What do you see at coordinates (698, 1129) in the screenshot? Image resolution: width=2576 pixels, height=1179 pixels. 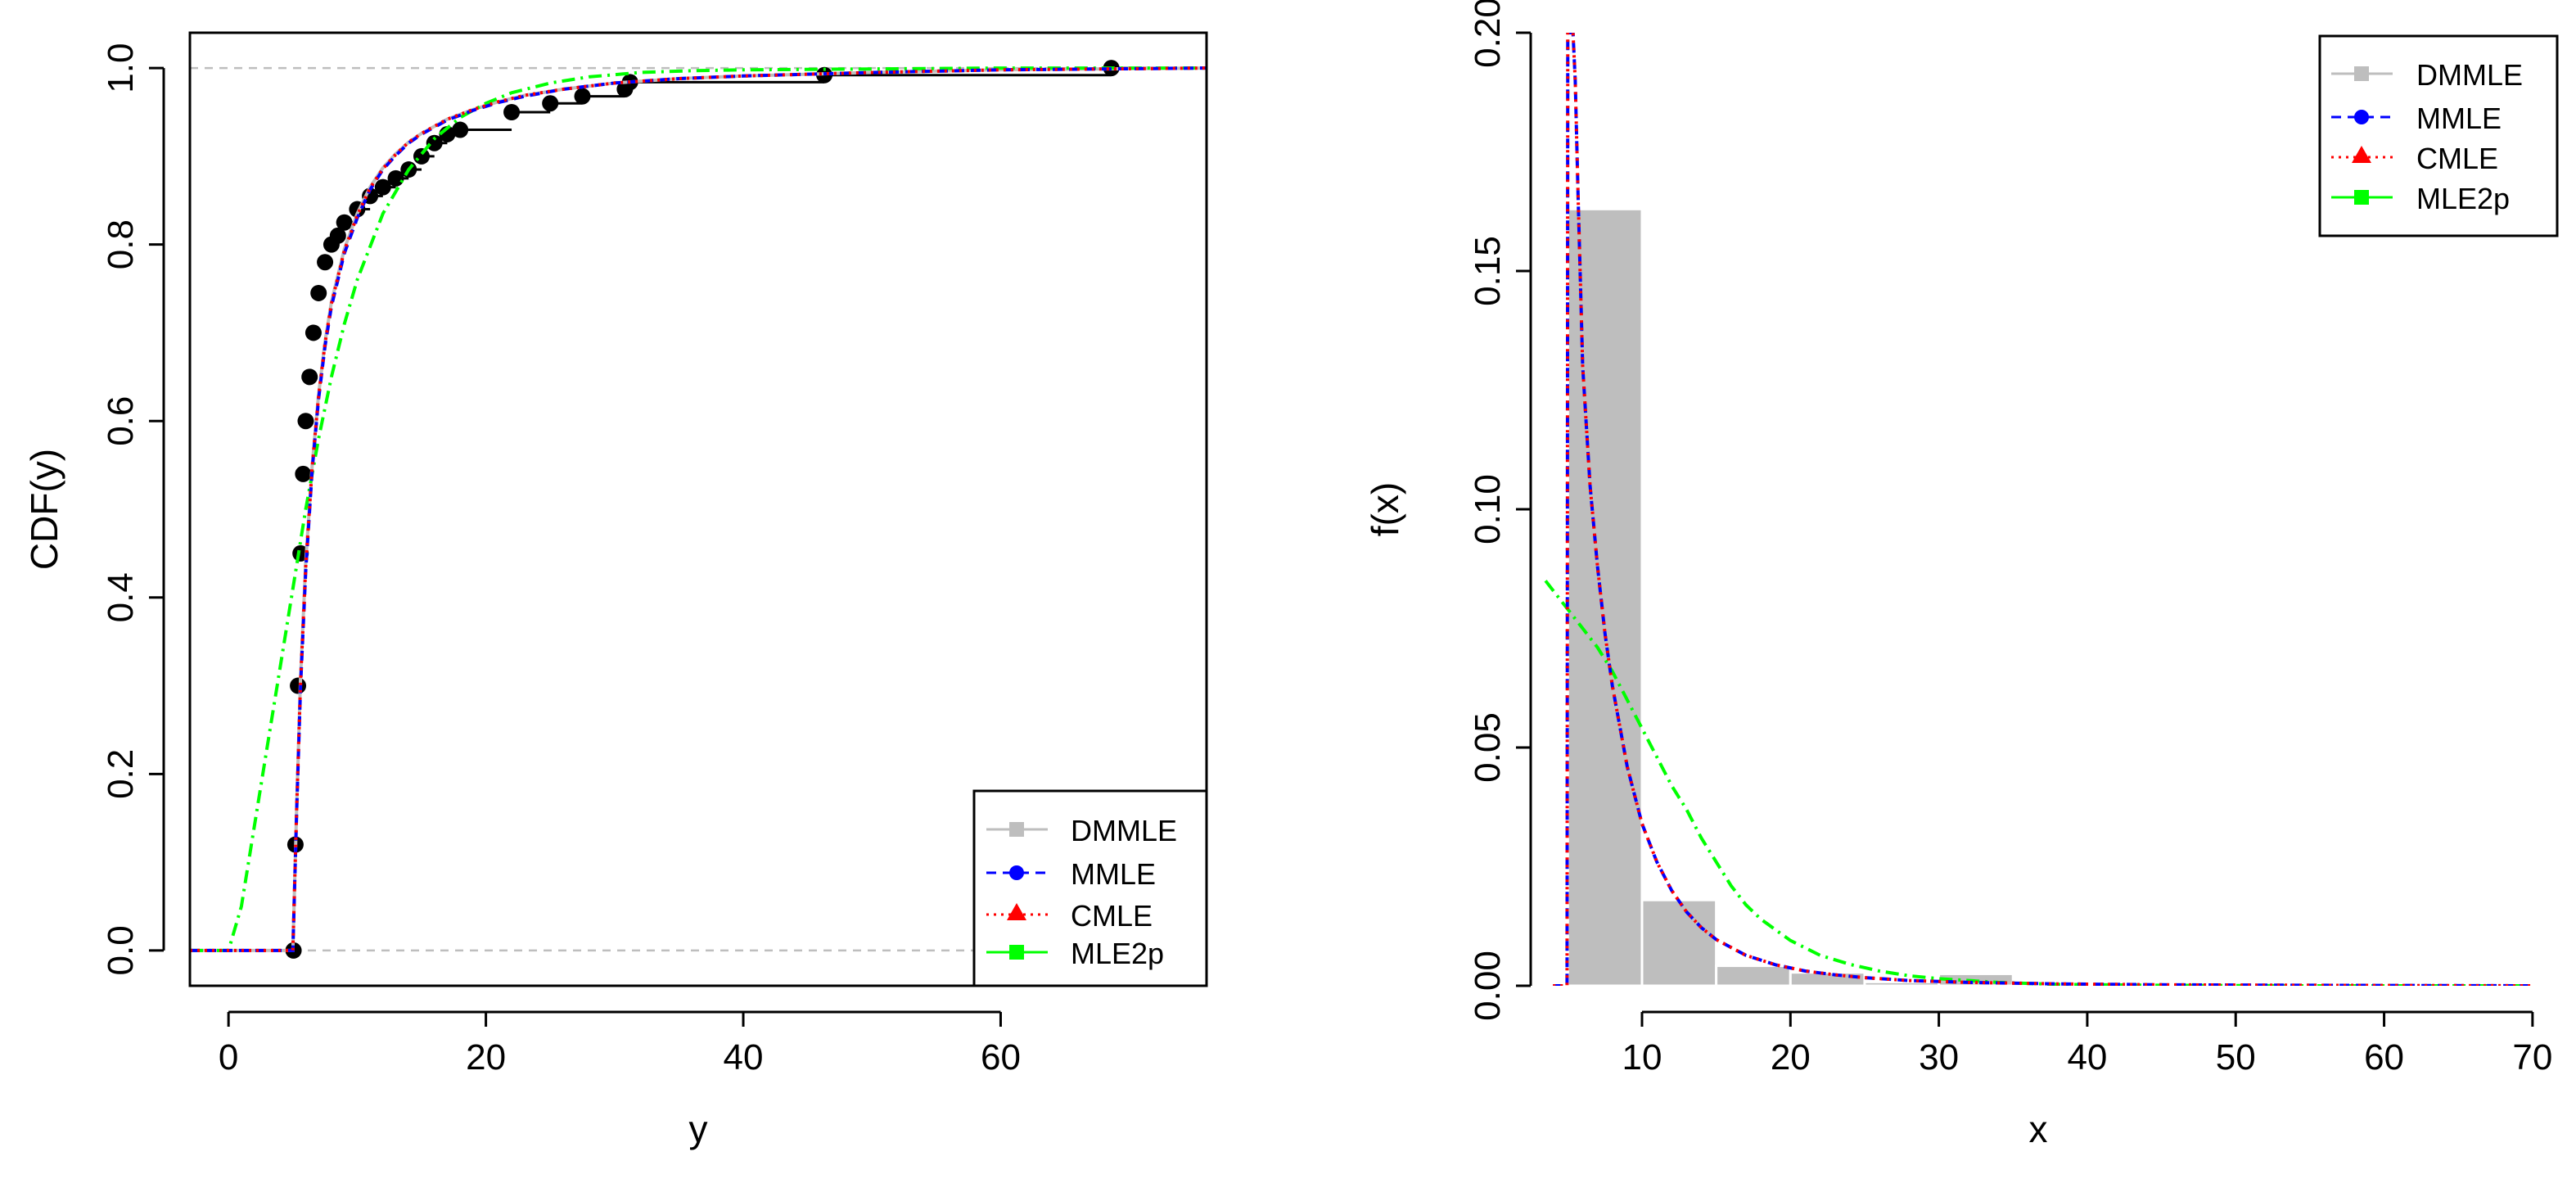 I see `x-axis-label: y` at bounding box center [698, 1129].